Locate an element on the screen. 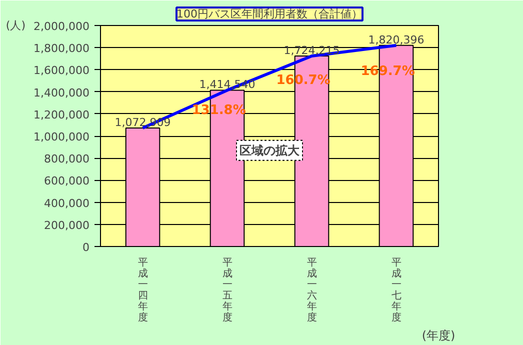  y-tick-label: 800,000 is located at coordinates (67, 159).